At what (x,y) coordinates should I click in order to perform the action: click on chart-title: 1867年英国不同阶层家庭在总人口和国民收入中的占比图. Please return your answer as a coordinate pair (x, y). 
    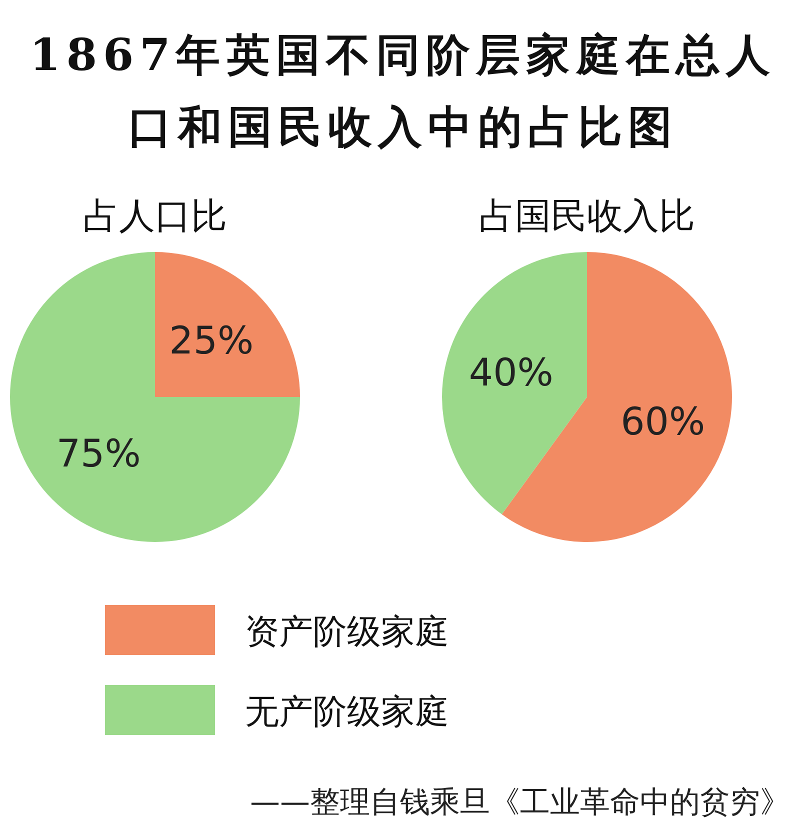
    Looking at the image, I should click on (403, 92).